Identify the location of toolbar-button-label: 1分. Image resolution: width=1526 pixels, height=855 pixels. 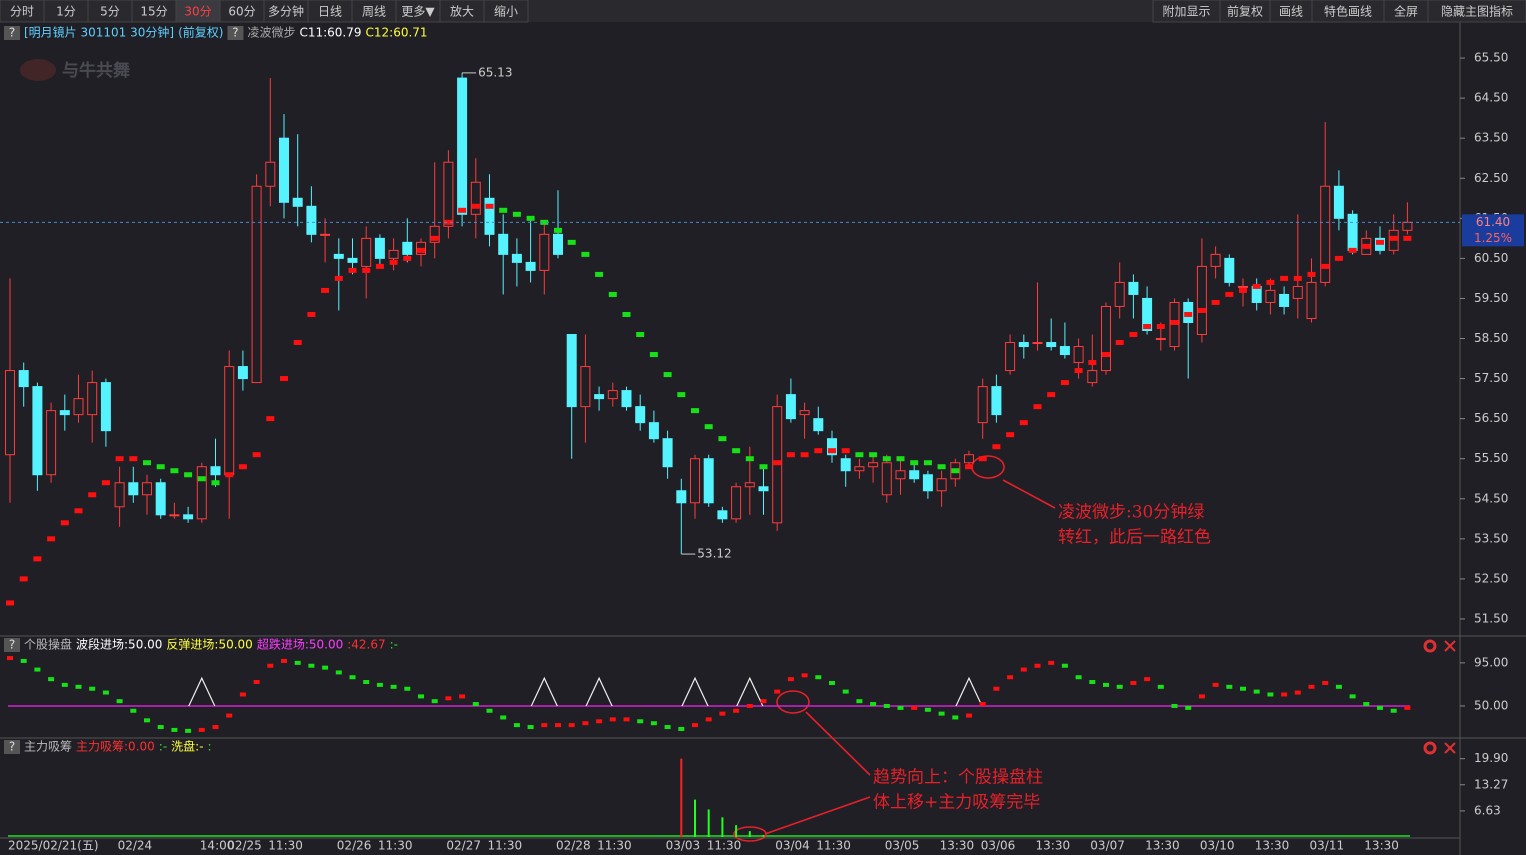
(66, 12).